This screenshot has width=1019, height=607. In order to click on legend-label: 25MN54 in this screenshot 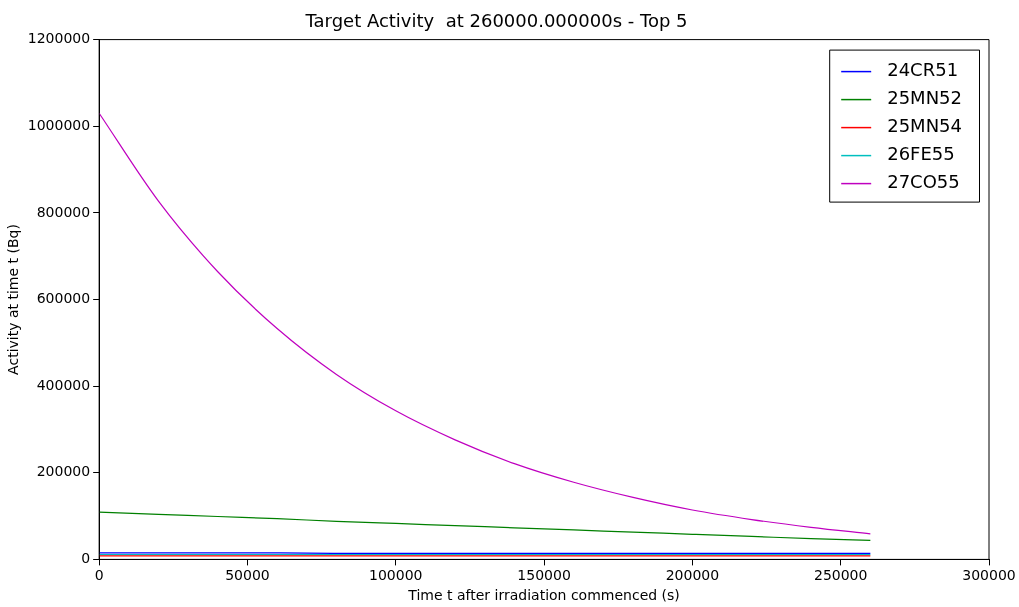, I will do `click(925, 126)`.